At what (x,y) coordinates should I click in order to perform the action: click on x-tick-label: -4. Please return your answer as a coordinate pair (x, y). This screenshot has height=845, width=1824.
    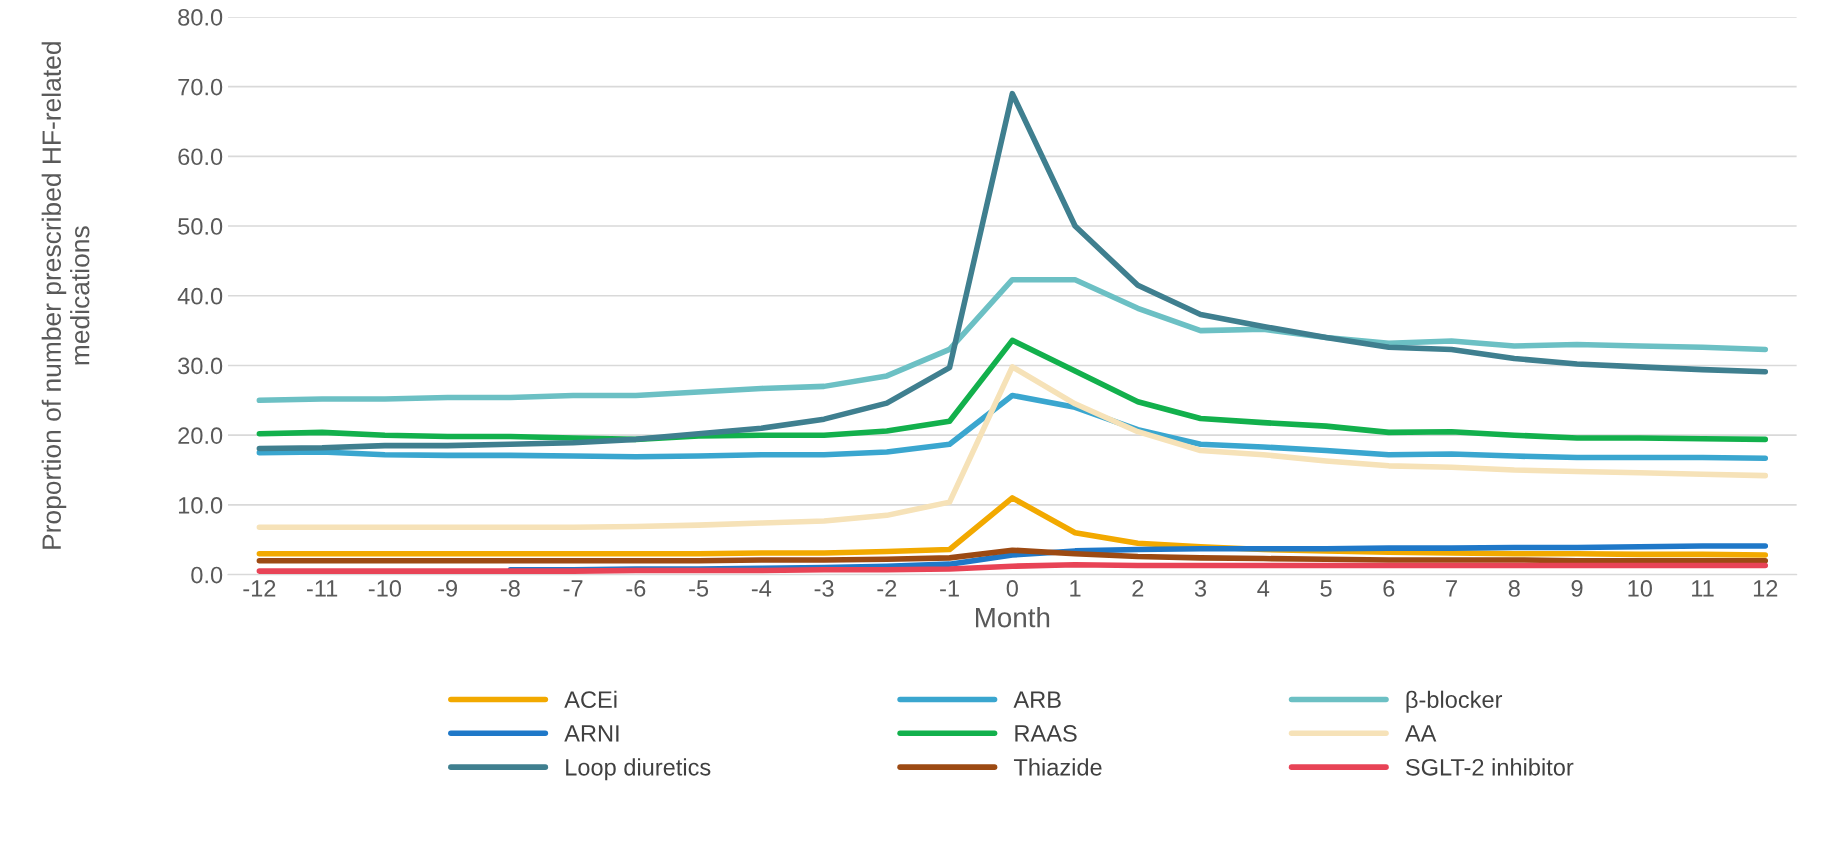
    Looking at the image, I should click on (761, 588).